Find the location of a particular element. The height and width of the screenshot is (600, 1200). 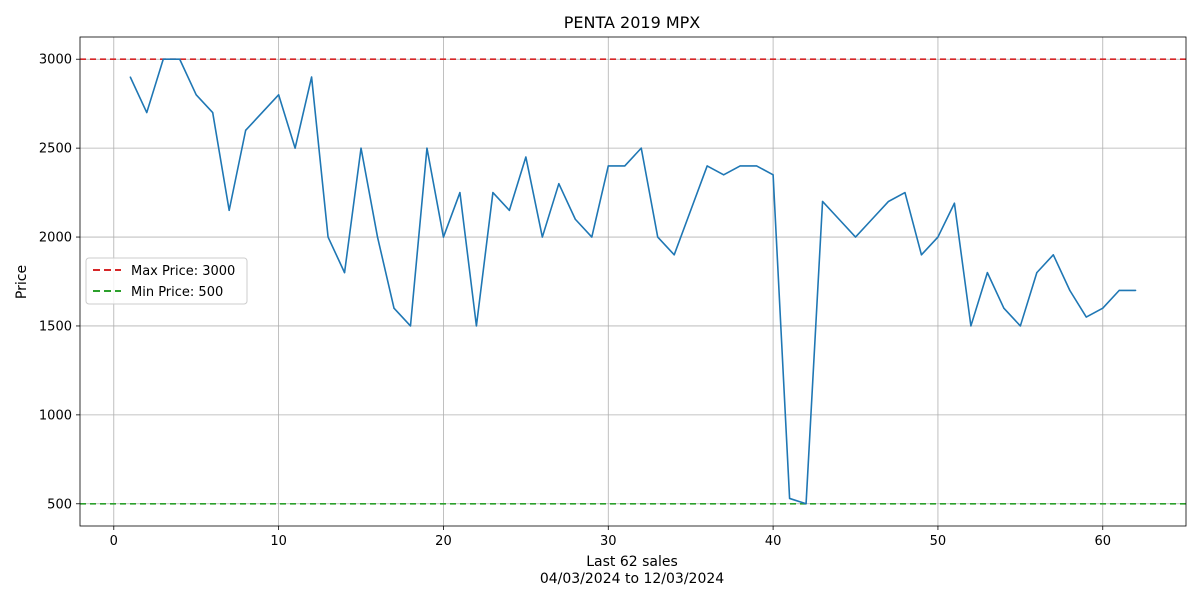

y-tick-label: 500 is located at coordinates (59, 504).